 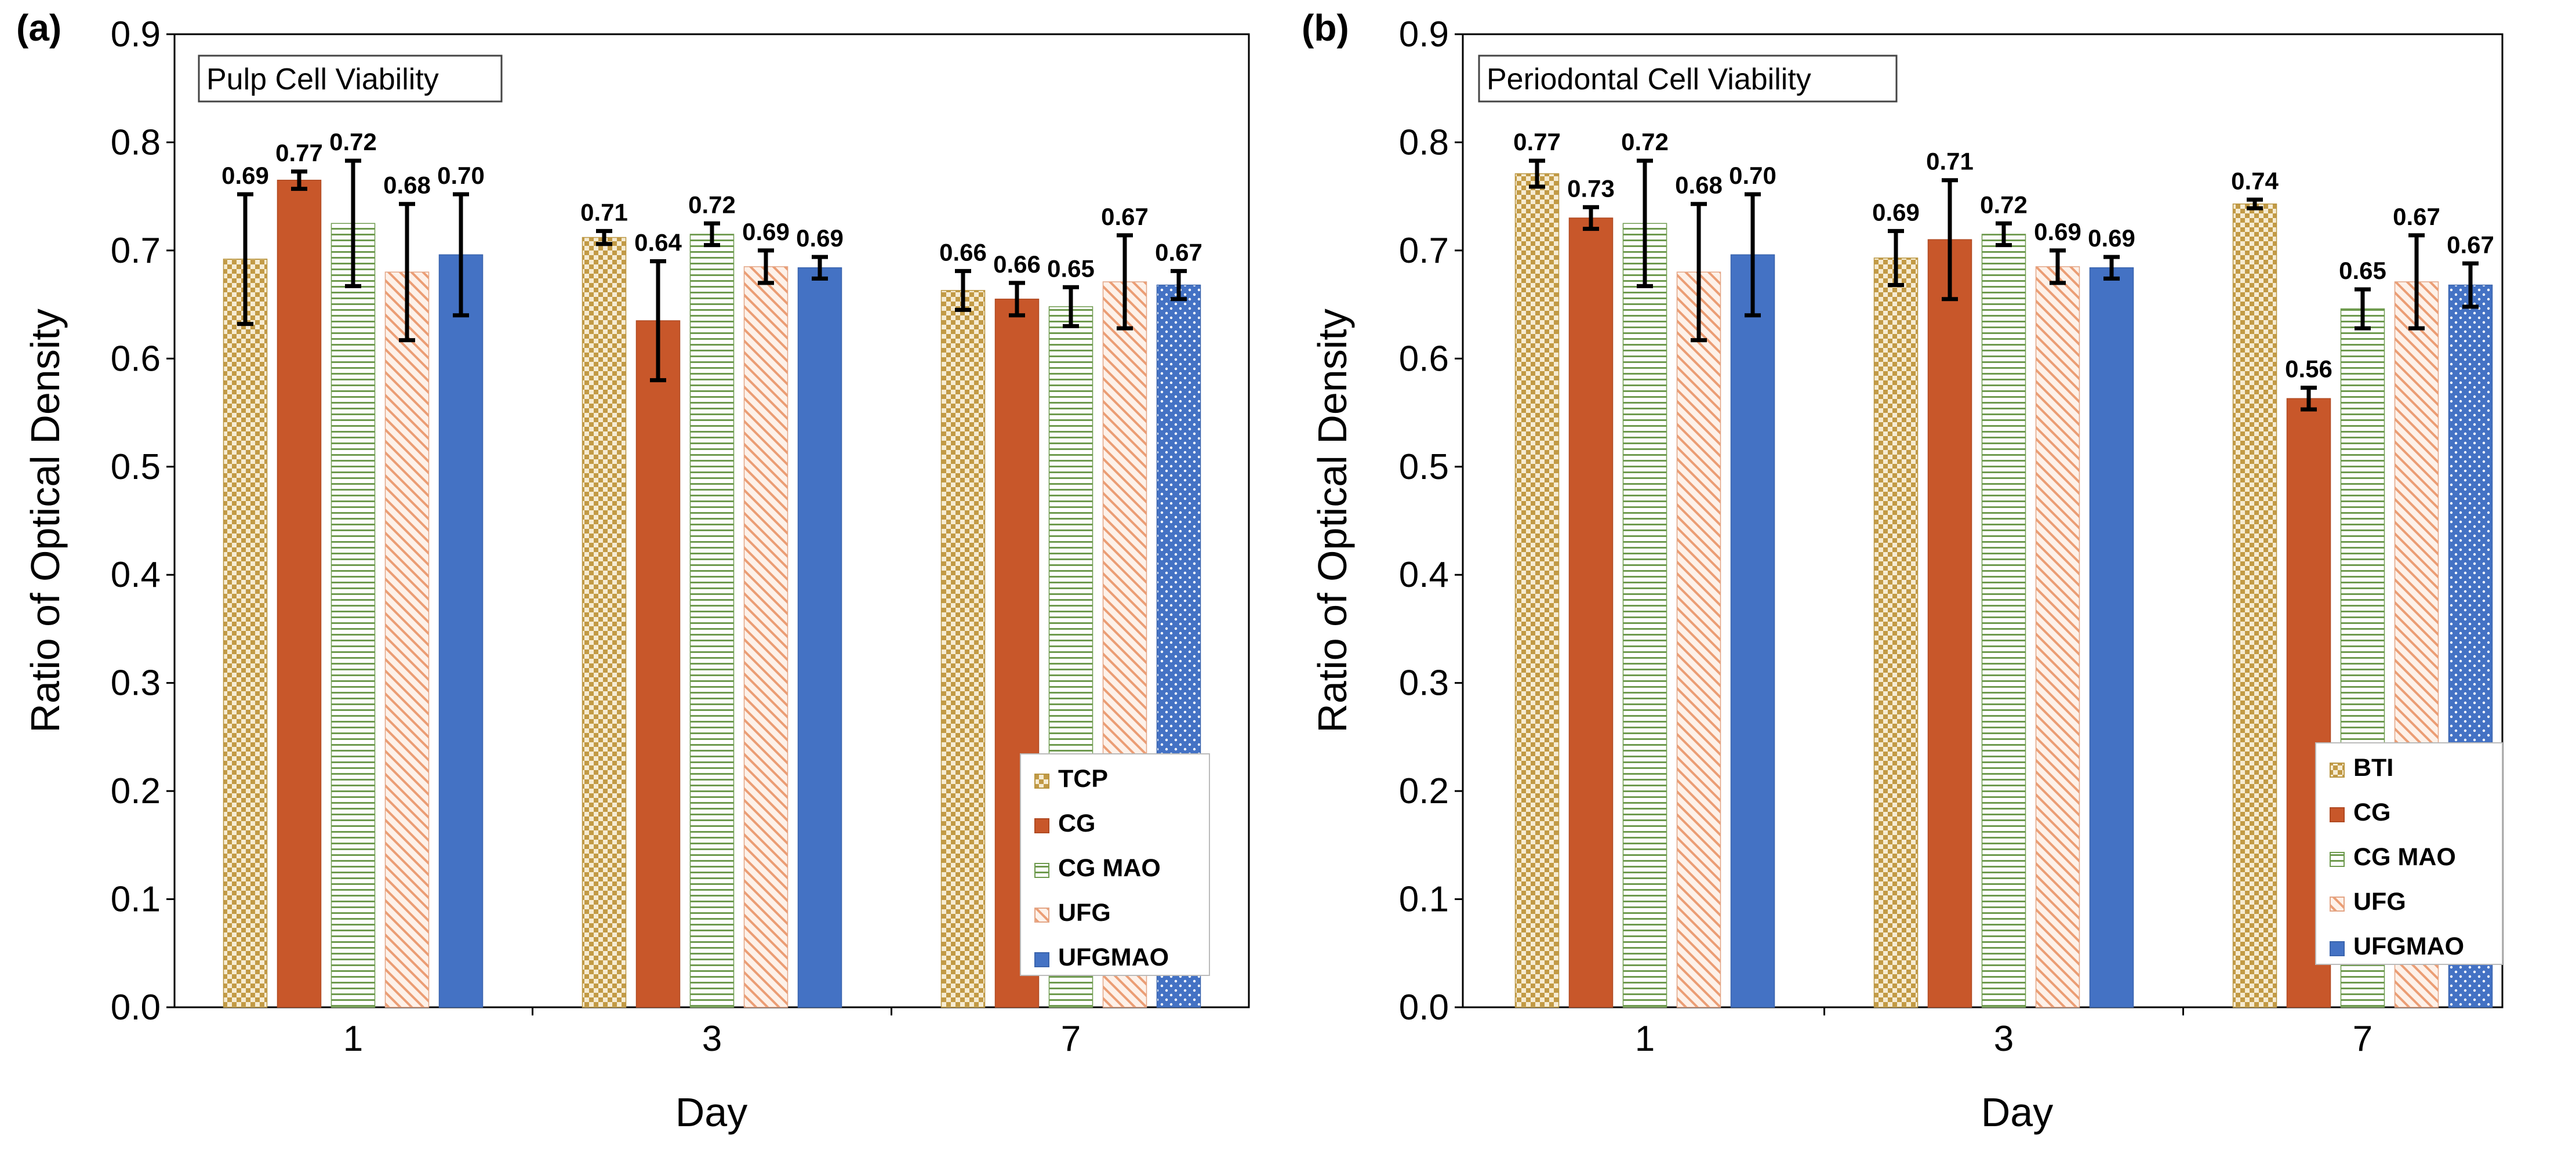 I want to click on panel-b-data-label: 0.69, so click(x=2111, y=238).